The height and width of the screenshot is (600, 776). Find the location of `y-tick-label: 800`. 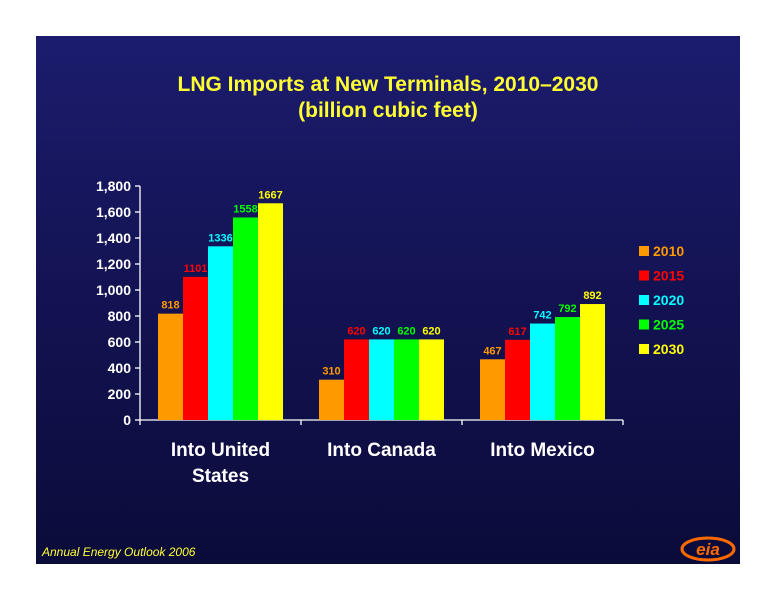

y-tick-label: 800 is located at coordinates (120, 316).